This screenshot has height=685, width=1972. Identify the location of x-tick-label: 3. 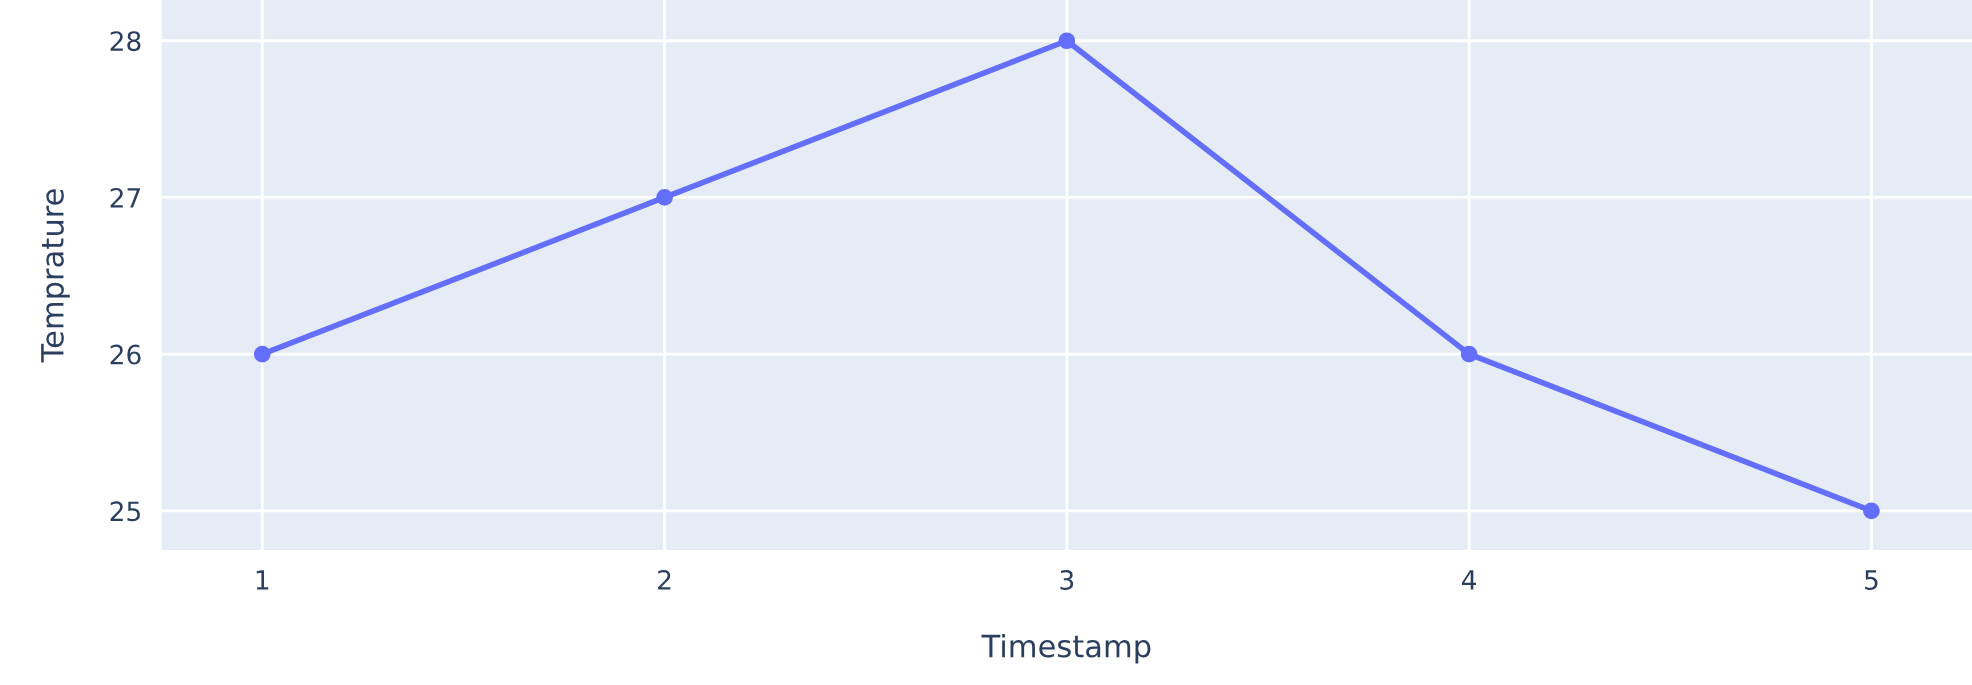
(1067, 579).